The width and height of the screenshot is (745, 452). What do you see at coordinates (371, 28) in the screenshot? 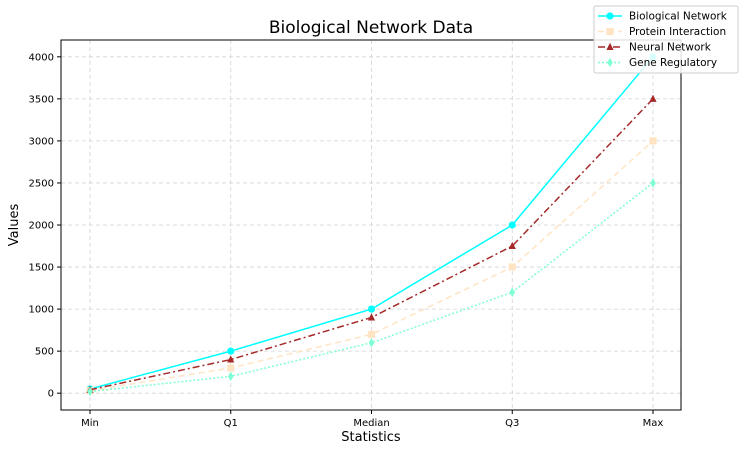
I see `chart-title: Biological Network Data` at bounding box center [371, 28].